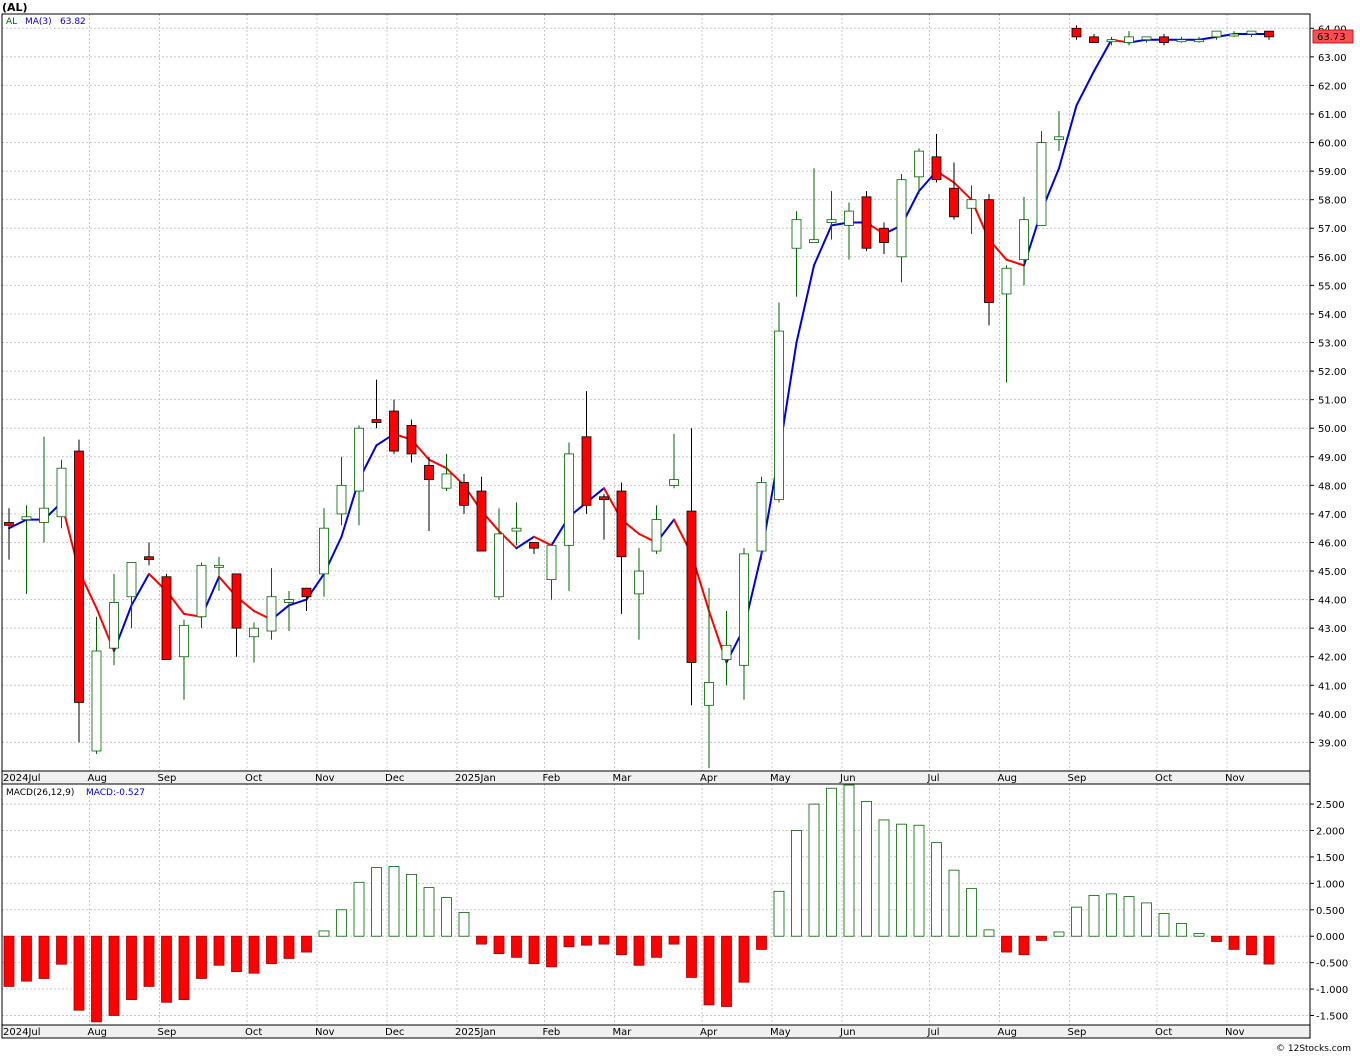  What do you see at coordinates (1077, 778) in the screenshot?
I see `month-label: Sep` at bounding box center [1077, 778].